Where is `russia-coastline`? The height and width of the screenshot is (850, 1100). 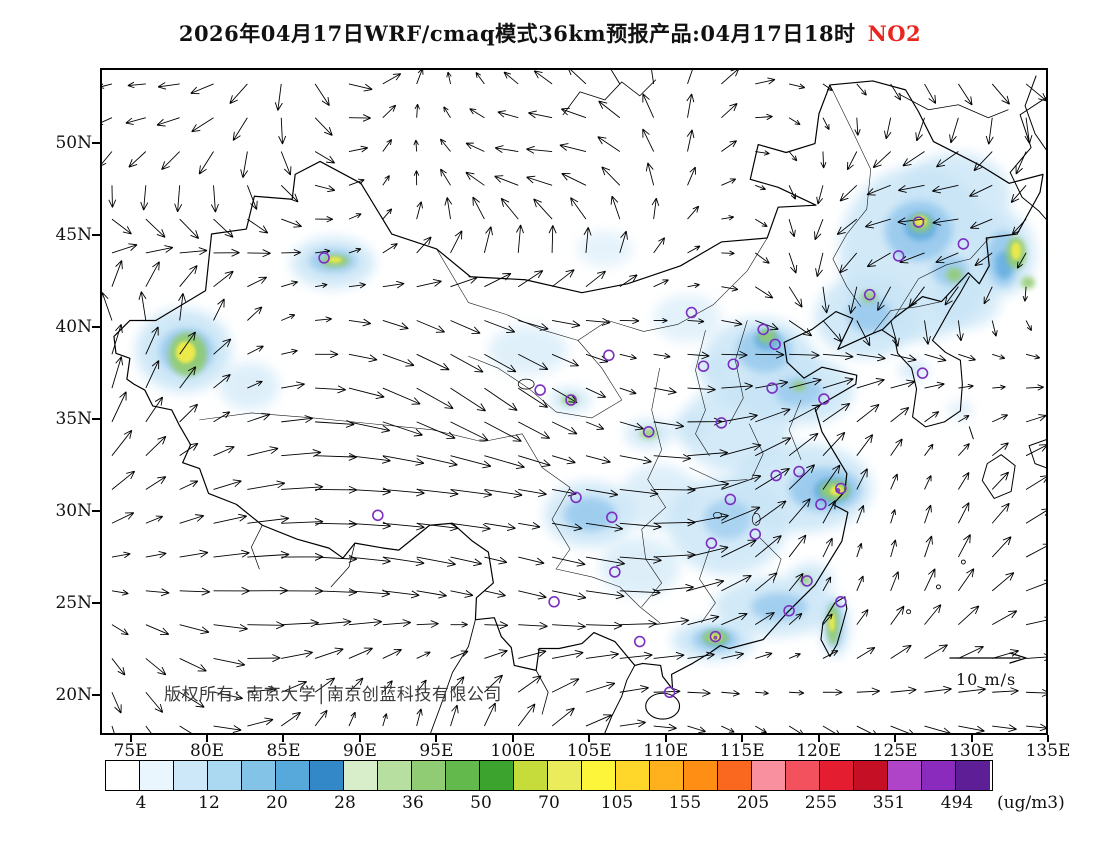
russia-coastline is located at coordinates (1027, 158).